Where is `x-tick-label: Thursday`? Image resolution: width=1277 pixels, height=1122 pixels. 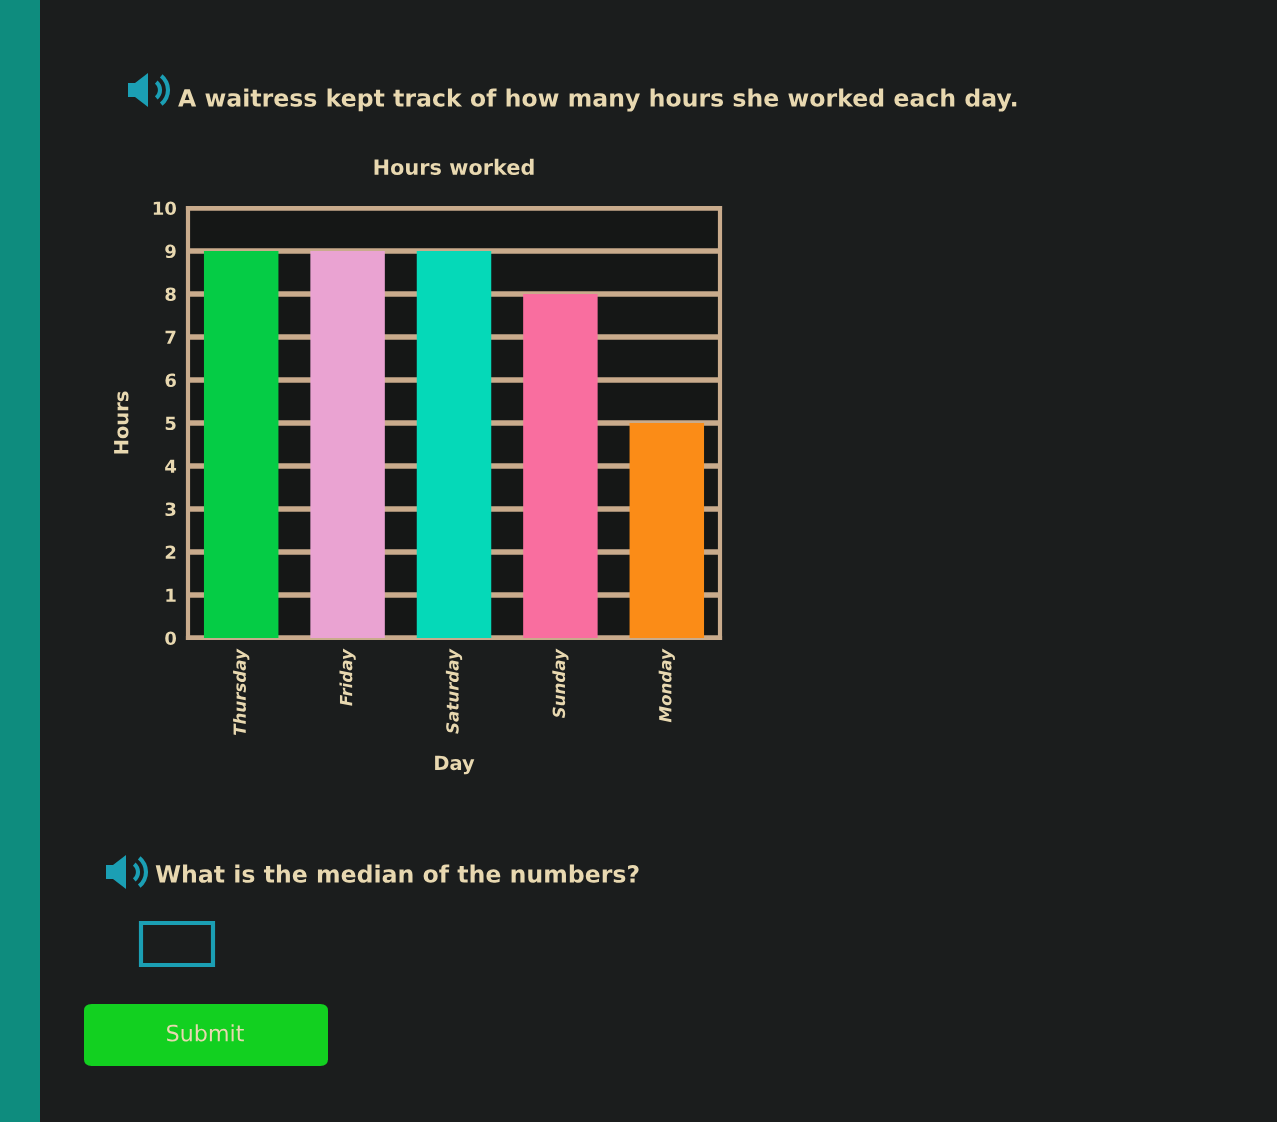 x-tick-label: Thursday is located at coordinates (241, 692).